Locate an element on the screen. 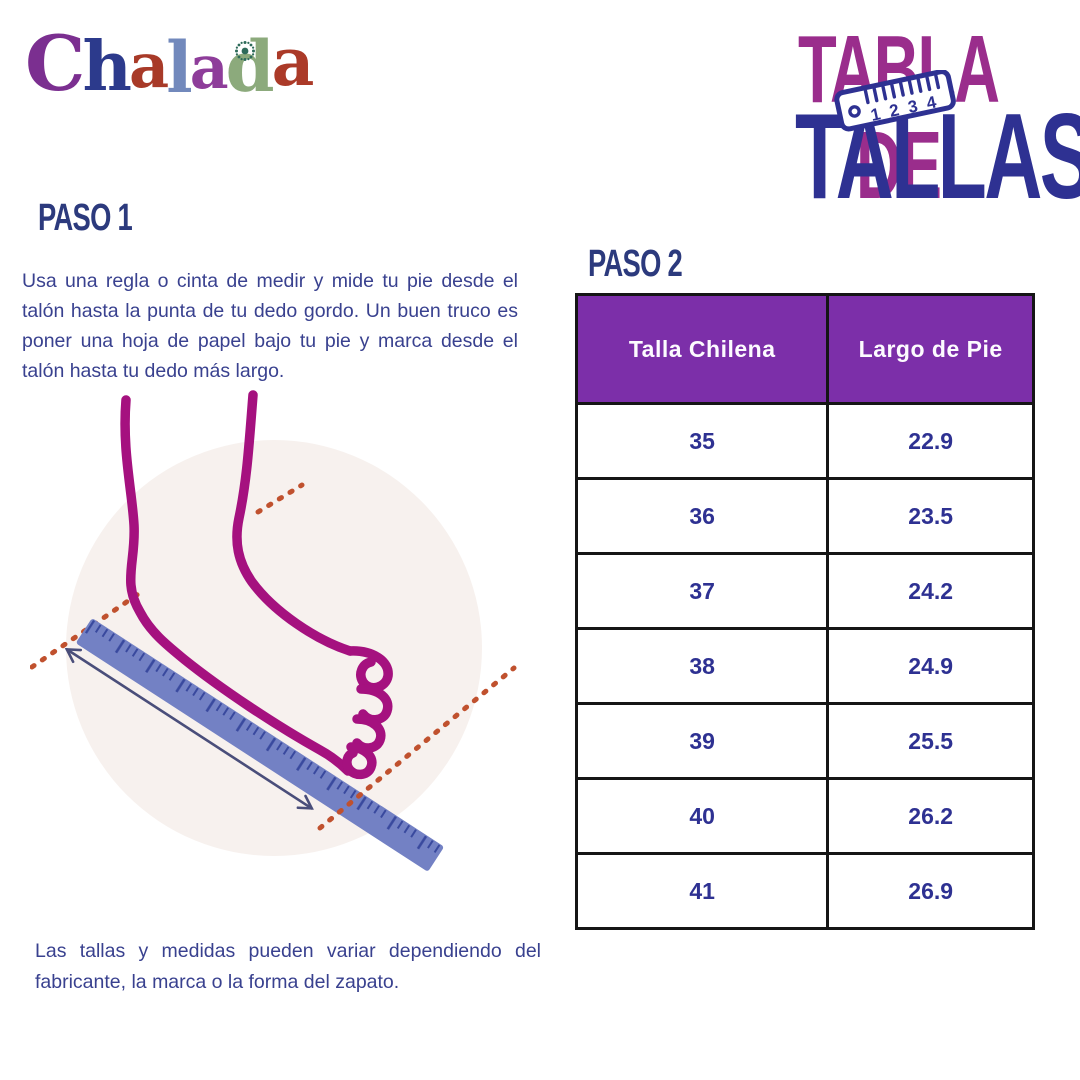 This screenshot has width=1080, height=1080. length-cell: 24.2 is located at coordinates (930, 591).